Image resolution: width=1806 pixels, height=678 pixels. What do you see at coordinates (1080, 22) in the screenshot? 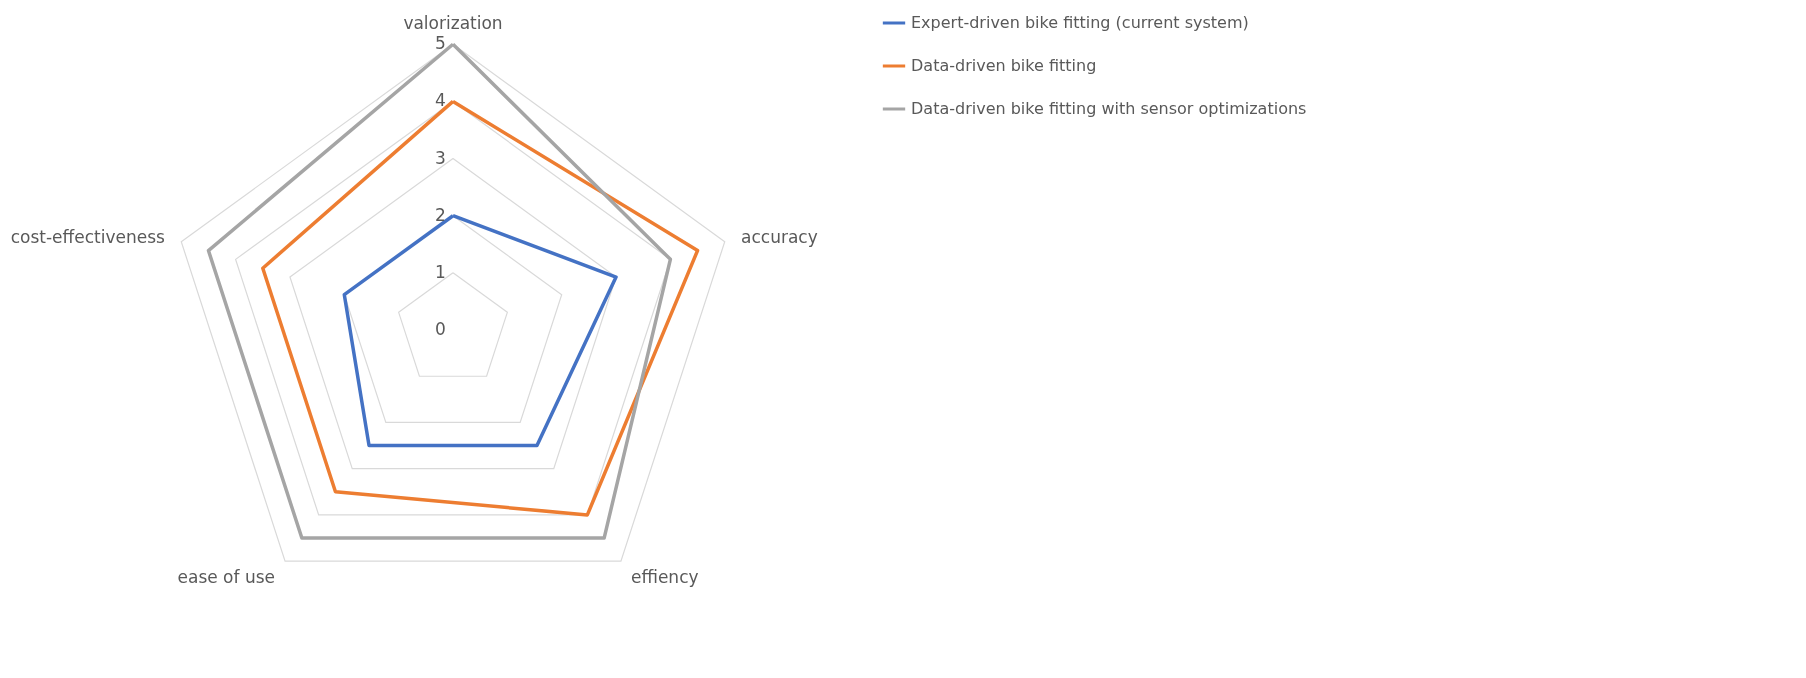
I see `legend-label: Expert-driven bike fitting (current system)` at bounding box center [1080, 22].